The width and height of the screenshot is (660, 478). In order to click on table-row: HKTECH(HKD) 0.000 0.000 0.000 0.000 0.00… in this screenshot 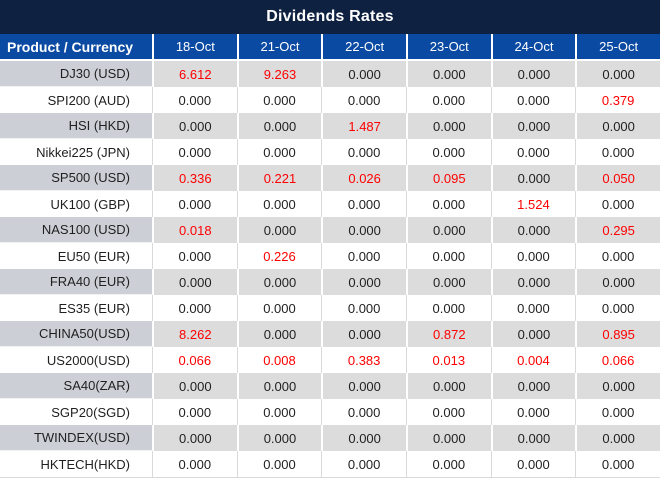, I will do `click(330, 464)`.